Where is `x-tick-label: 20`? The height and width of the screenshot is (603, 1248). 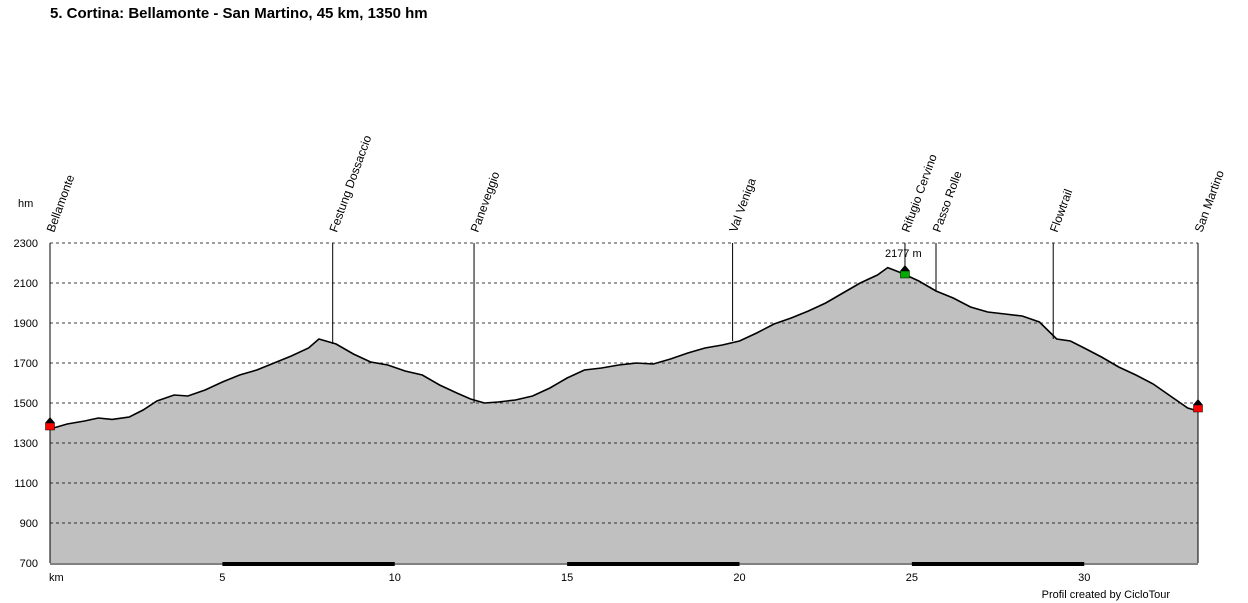
x-tick-label: 20 is located at coordinates (739, 578).